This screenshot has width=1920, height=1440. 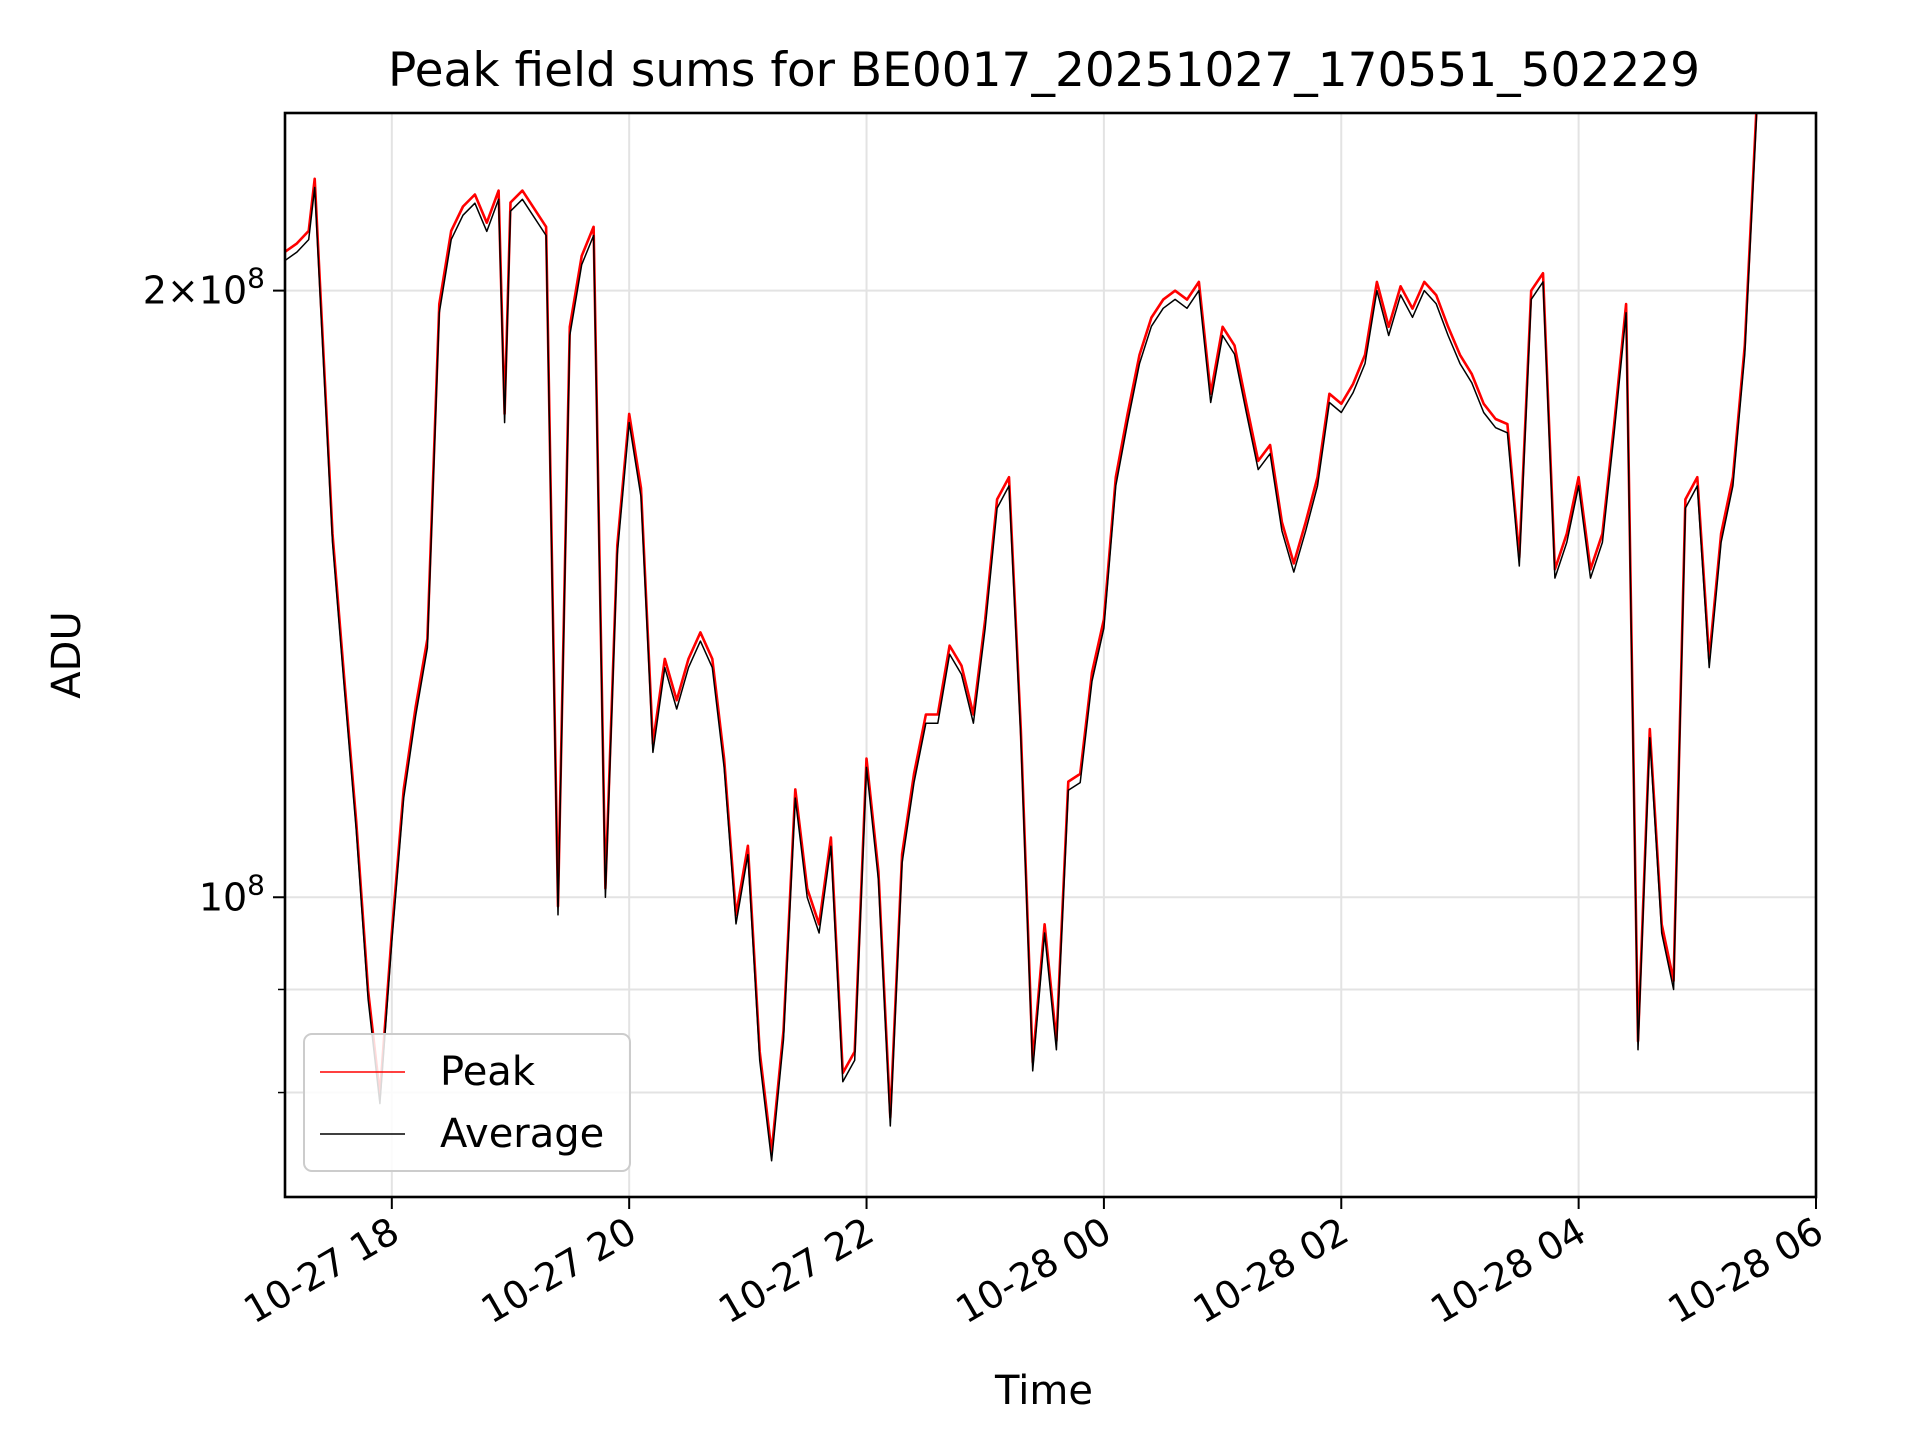 I want to click on legend-average-label: Average, so click(x=522, y=1134).